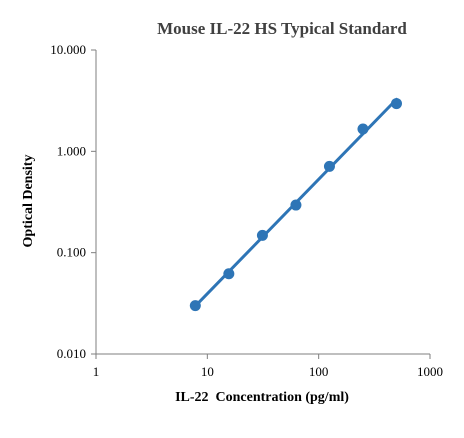  What do you see at coordinates (28, 201) in the screenshot?
I see `y-axis-label: Optical Density` at bounding box center [28, 201].